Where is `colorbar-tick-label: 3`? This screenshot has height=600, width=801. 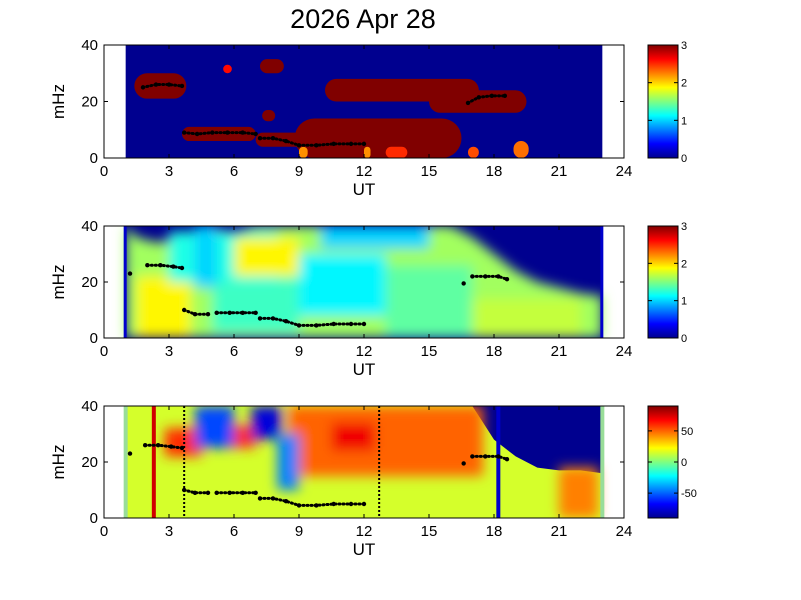 colorbar-tick-label: 3 is located at coordinates (684, 227).